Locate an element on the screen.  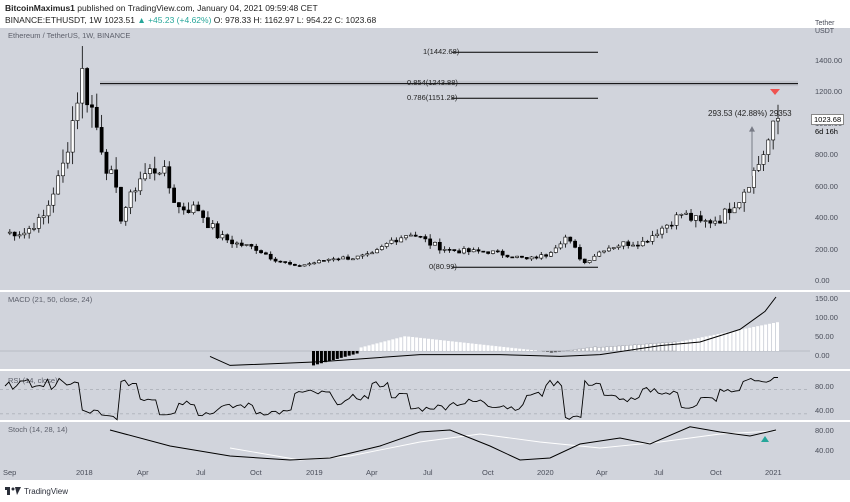
price-tick: 1200.00 is located at coordinates (829, 91).